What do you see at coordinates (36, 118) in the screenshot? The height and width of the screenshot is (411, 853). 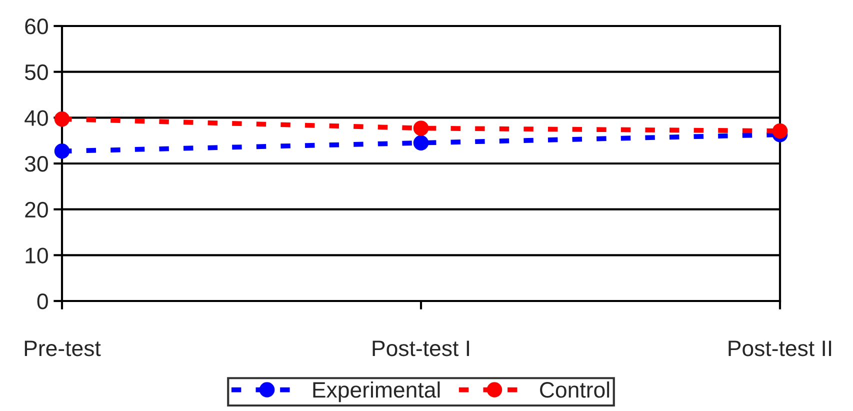 I see `y-tick-label: 40` at bounding box center [36, 118].